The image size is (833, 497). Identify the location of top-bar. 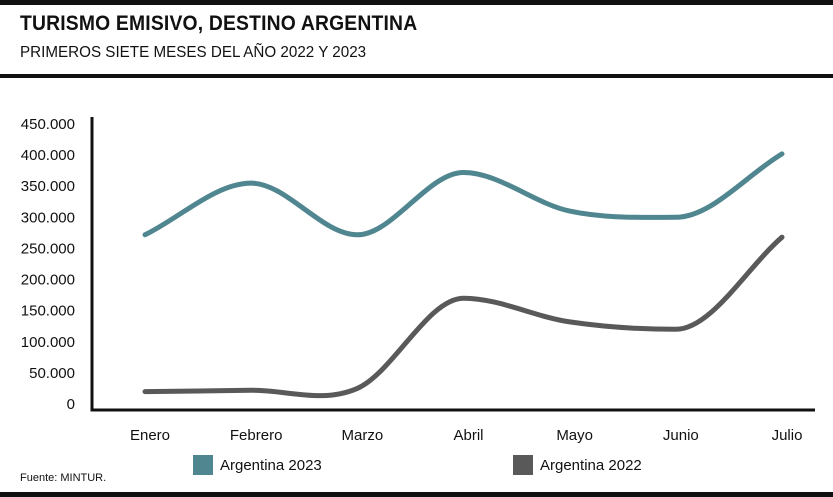
(416, 2).